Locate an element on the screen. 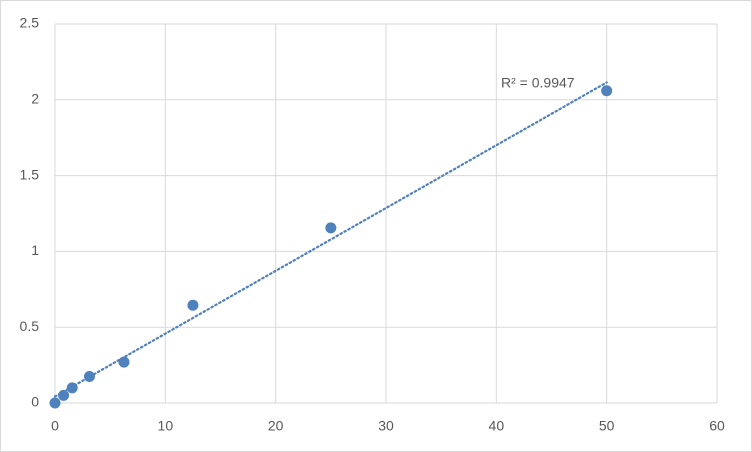 Image resolution: width=752 pixels, height=452 pixels. y-tick-label: 1 is located at coordinates (35, 250).